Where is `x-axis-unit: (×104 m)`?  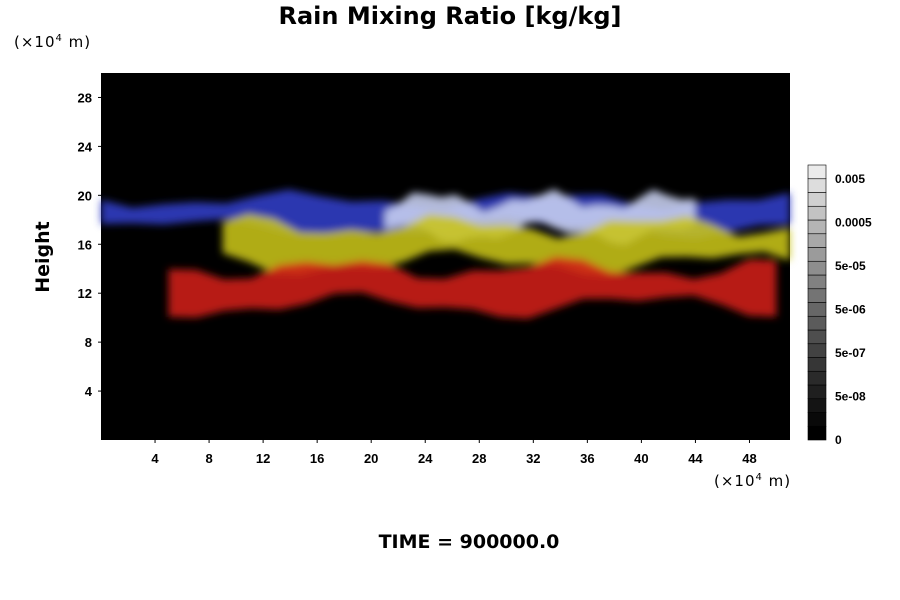 x-axis-unit: (×104 m) is located at coordinates (753, 481).